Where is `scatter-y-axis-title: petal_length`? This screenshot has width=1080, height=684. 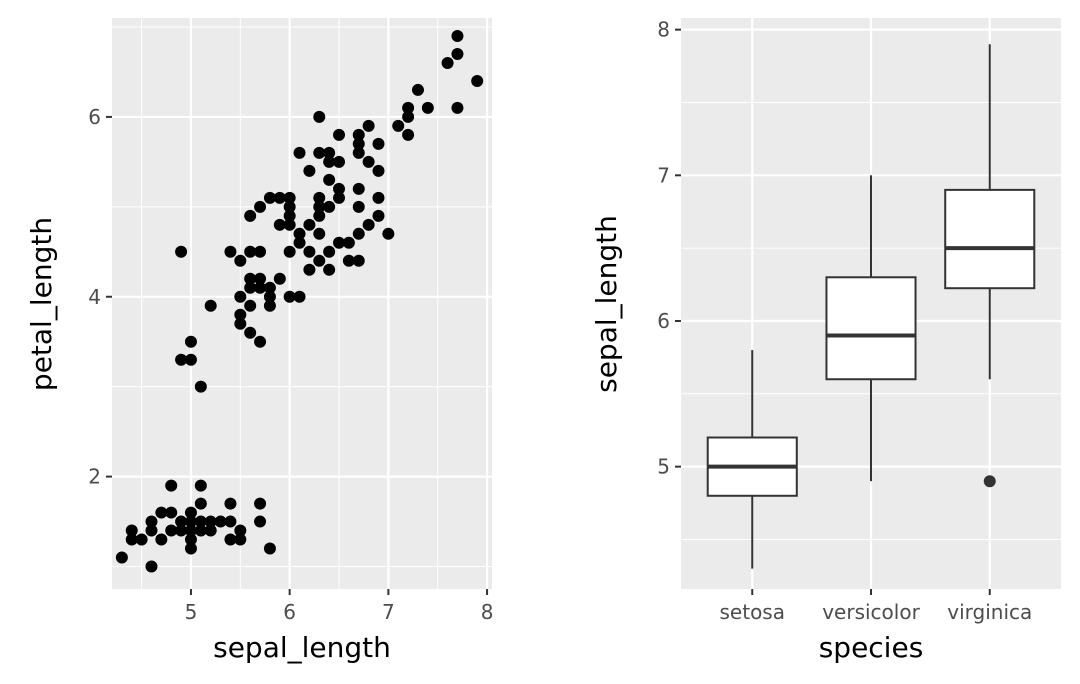 scatter-y-axis-title: petal_length is located at coordinates (41, 304).